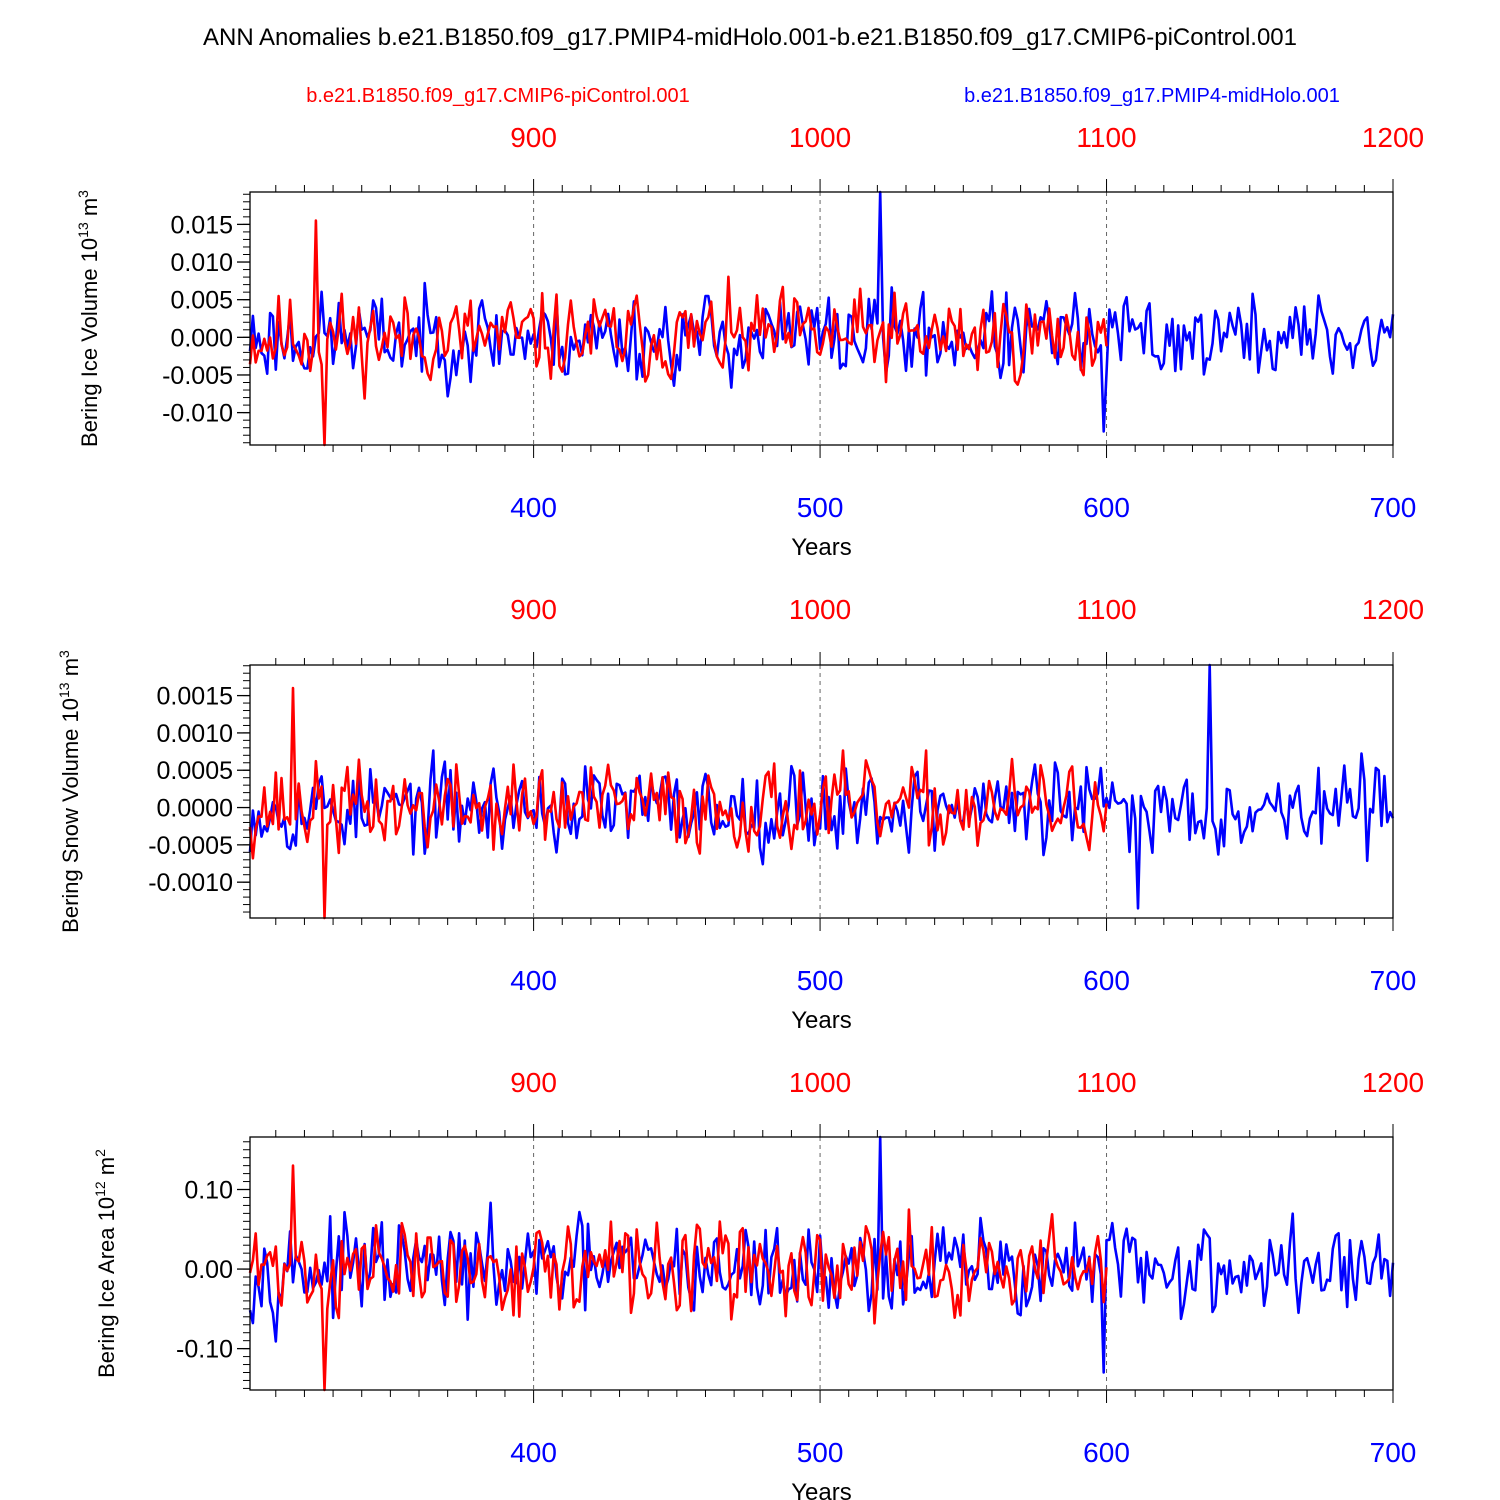 The width and height of the screenshot is (1500, 1500). Describe the element at coordinates (195, 734) in the screenshot. I see `y-tick-label: 0.0010` at that location.